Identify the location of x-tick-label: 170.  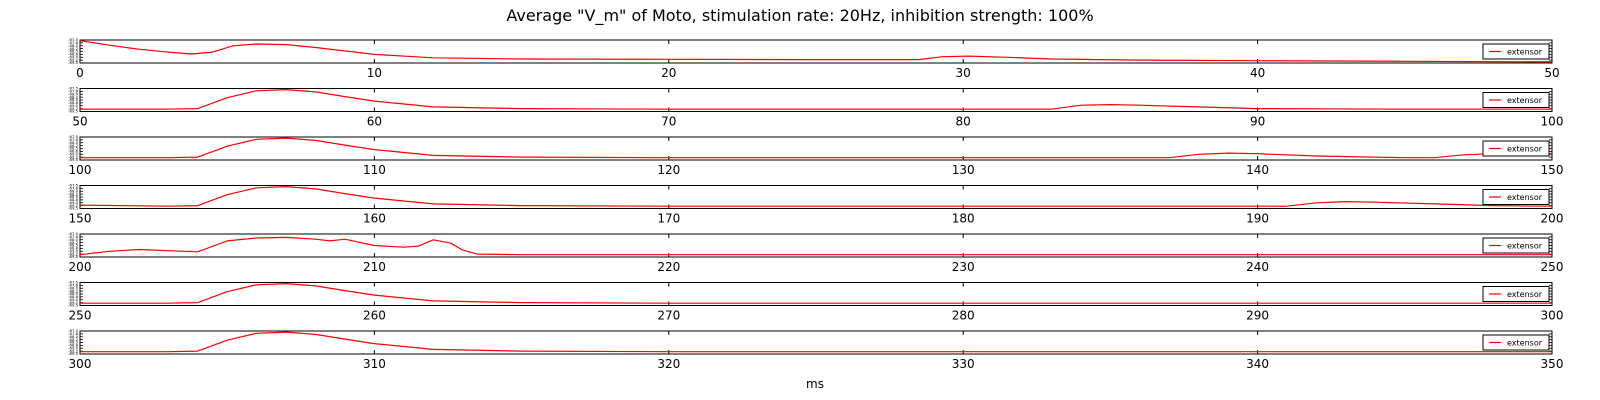
(668, 219).